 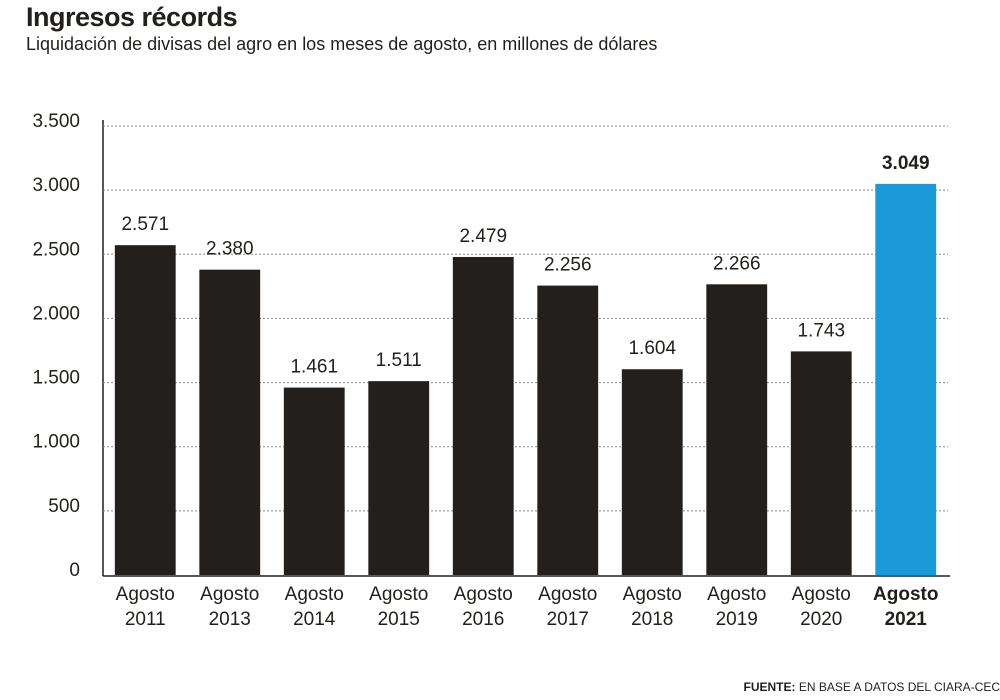 What do you see at coordinates (737, 263) in the screenshot?
I see `value-label: 2.266` at bounding box center [737, 263].